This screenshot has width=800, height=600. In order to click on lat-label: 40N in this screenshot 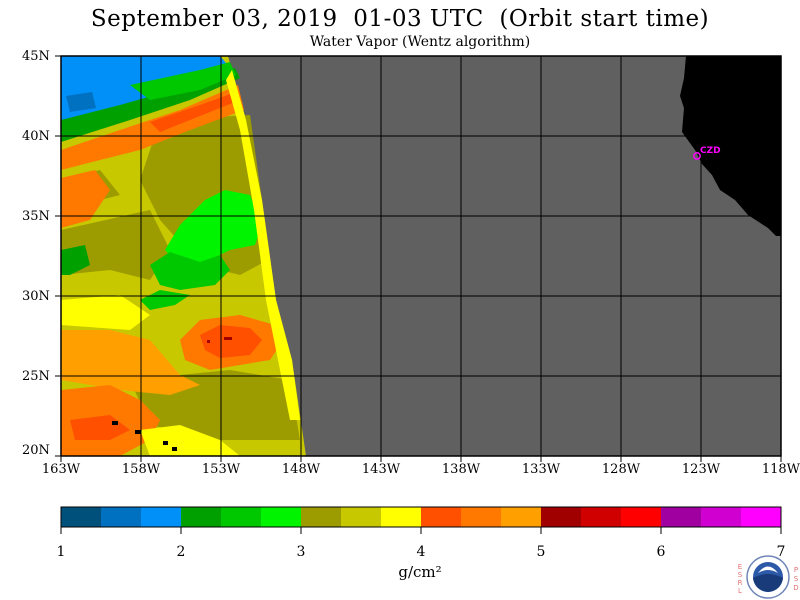, I will do `click(36, 136)`.